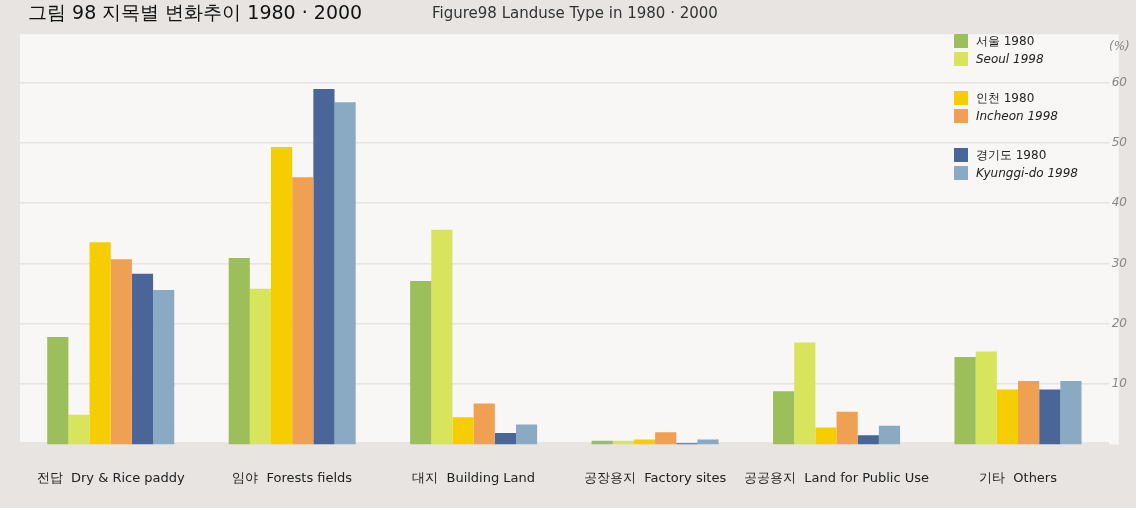 Image resolution: width=1136 pixels, height=508 pixels. I want to click on legend-label: 인천 1980, so click(1005, 98).